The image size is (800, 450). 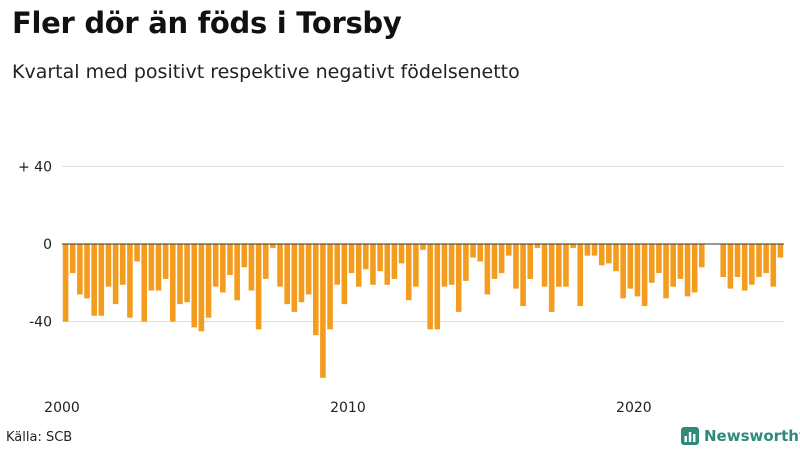 What do you see at coordinates (62, 408) in the screenshot?
I see `x-tick-label: 2000` at bounding box center [62, 408].